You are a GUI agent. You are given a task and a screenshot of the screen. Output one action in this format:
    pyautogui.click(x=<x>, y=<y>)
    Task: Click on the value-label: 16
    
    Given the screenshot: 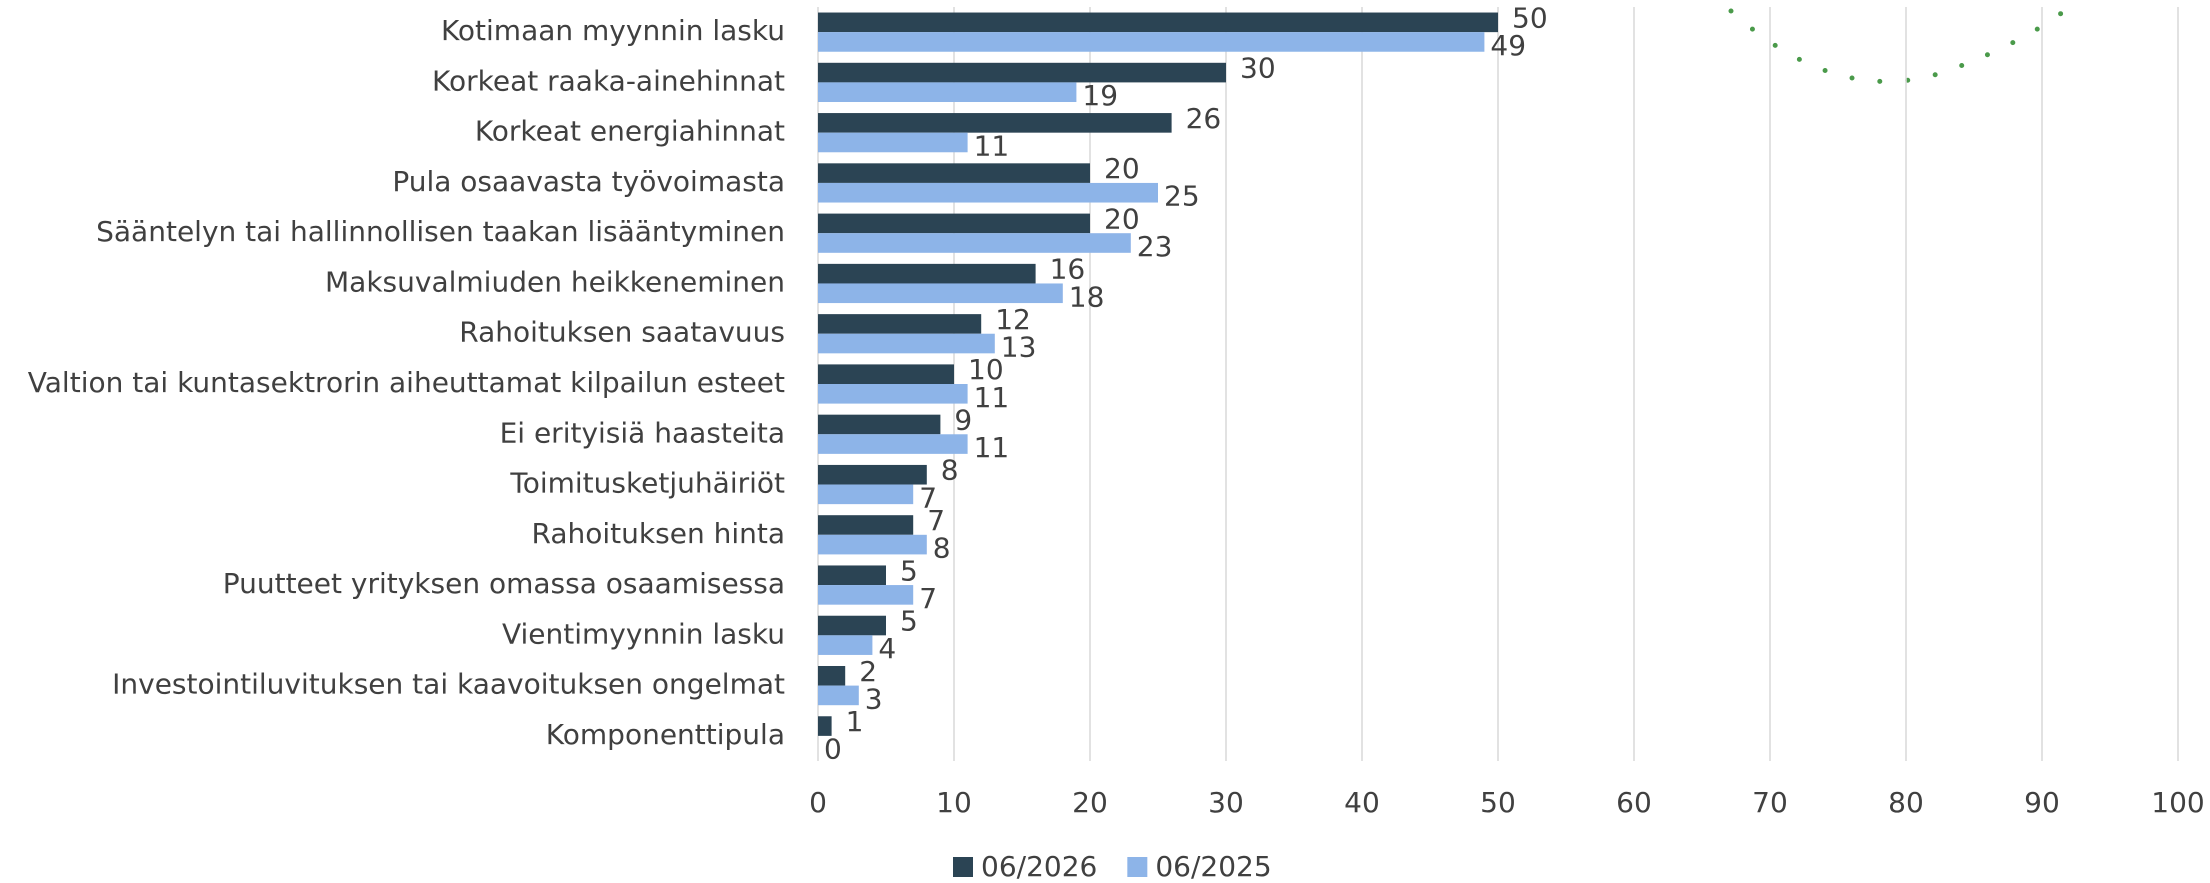 What is the action you would take?
    pyautogui.click(x=1068, y=269)
    